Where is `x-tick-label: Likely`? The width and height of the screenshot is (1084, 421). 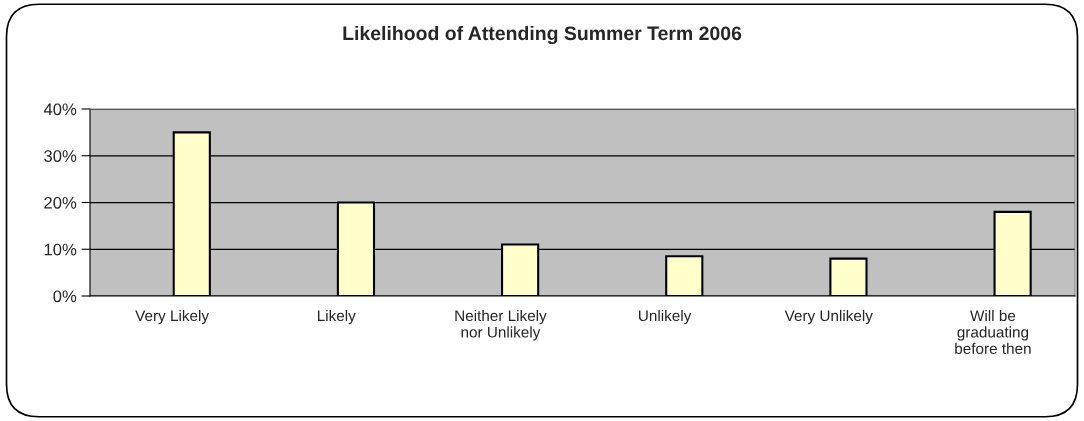 x-tick-label: Likely is located at coordinates (336, 317).